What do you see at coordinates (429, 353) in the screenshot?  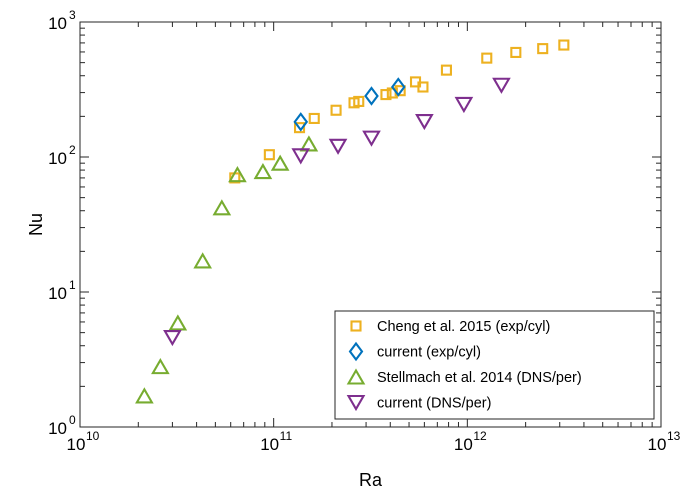 I see `legend-entry-label: current (exp/cyl)` at bounding box center [429, 353].